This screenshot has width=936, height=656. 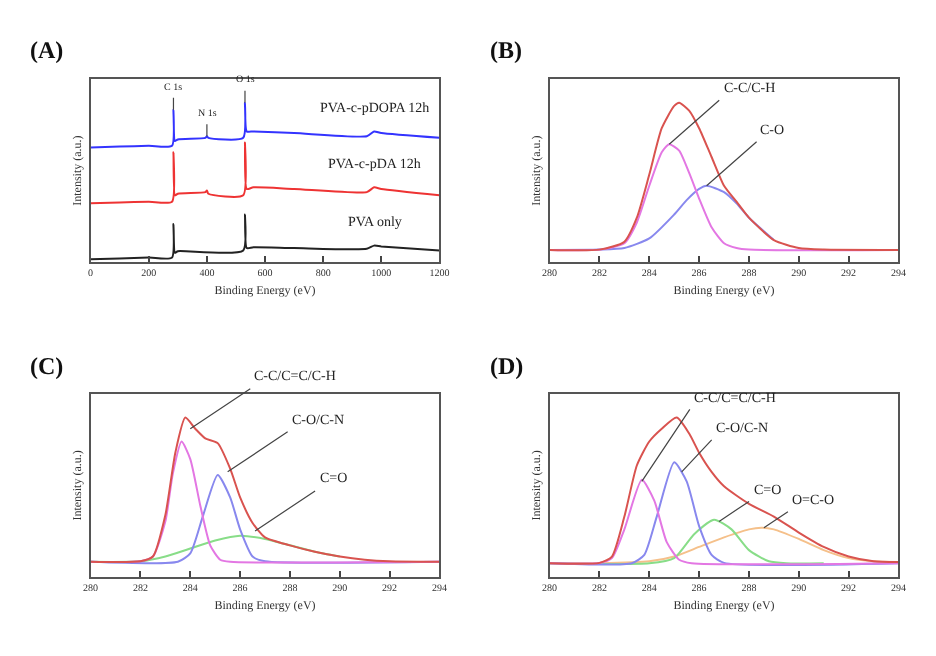 What do you see at coordinates (47, 50) in the screenshot?
I see `chart-title: (A)` at bounding box center [47, 50].